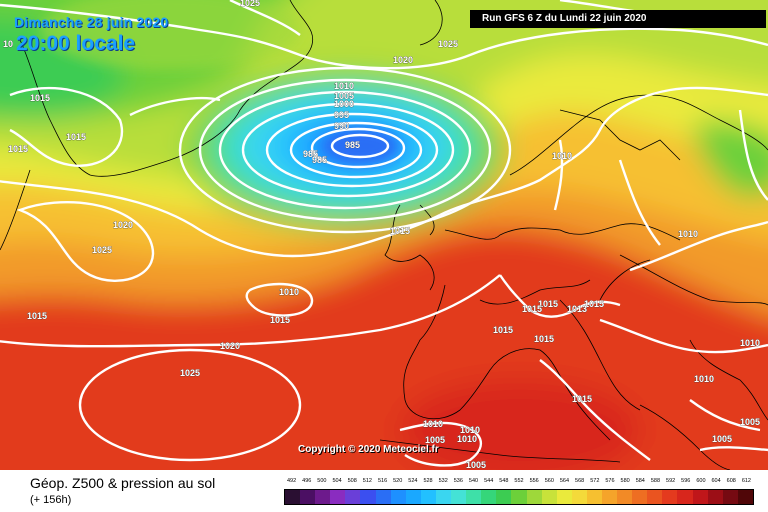  Describe the element at coordinates (307, 481) in the screenshot. I see `color-scale-tick: 496` at that location.